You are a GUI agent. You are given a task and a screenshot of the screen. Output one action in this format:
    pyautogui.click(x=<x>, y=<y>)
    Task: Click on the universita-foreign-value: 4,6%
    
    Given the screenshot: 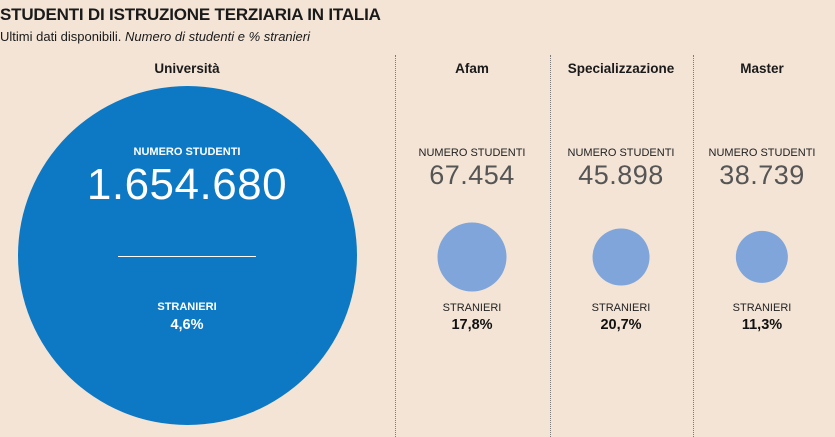 What is the action you would take?
    pyautogui.click(x=187, y=325)
    